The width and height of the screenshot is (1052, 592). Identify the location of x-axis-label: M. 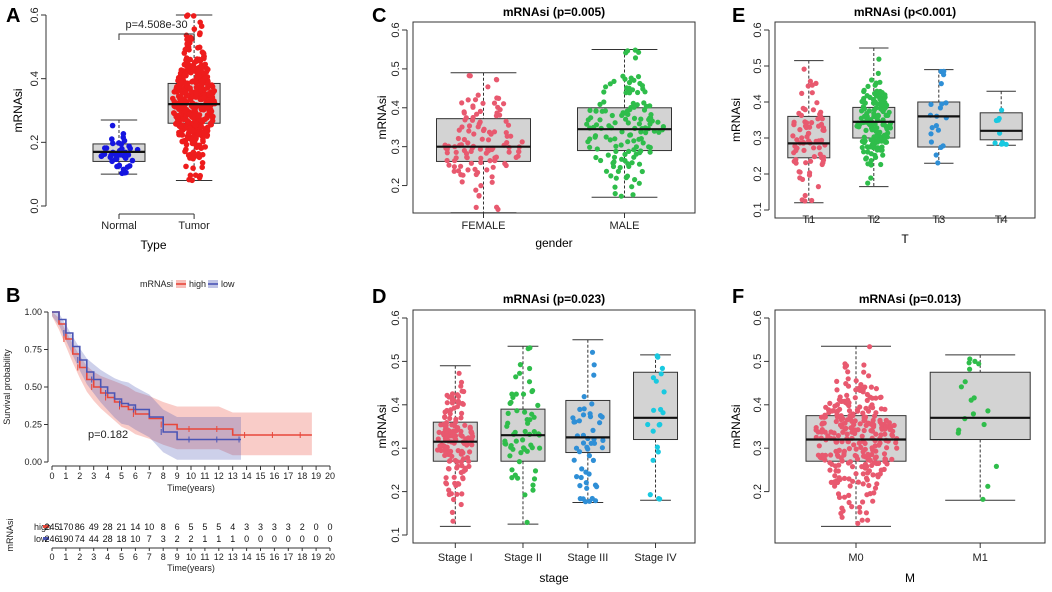
(910, 578).